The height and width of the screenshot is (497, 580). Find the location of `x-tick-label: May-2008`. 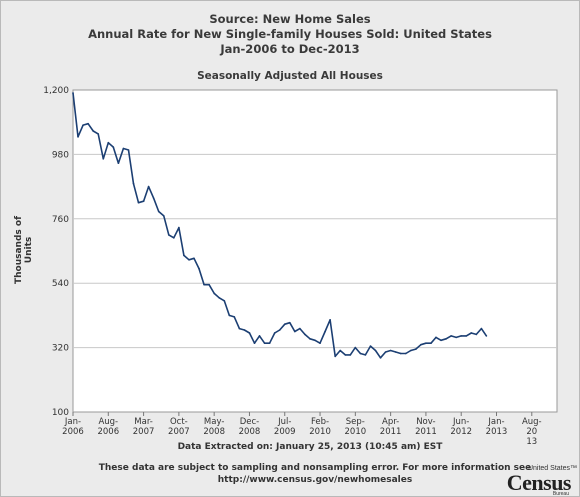

x-tick-label: May-2008 is located at coordinates (214, 427).